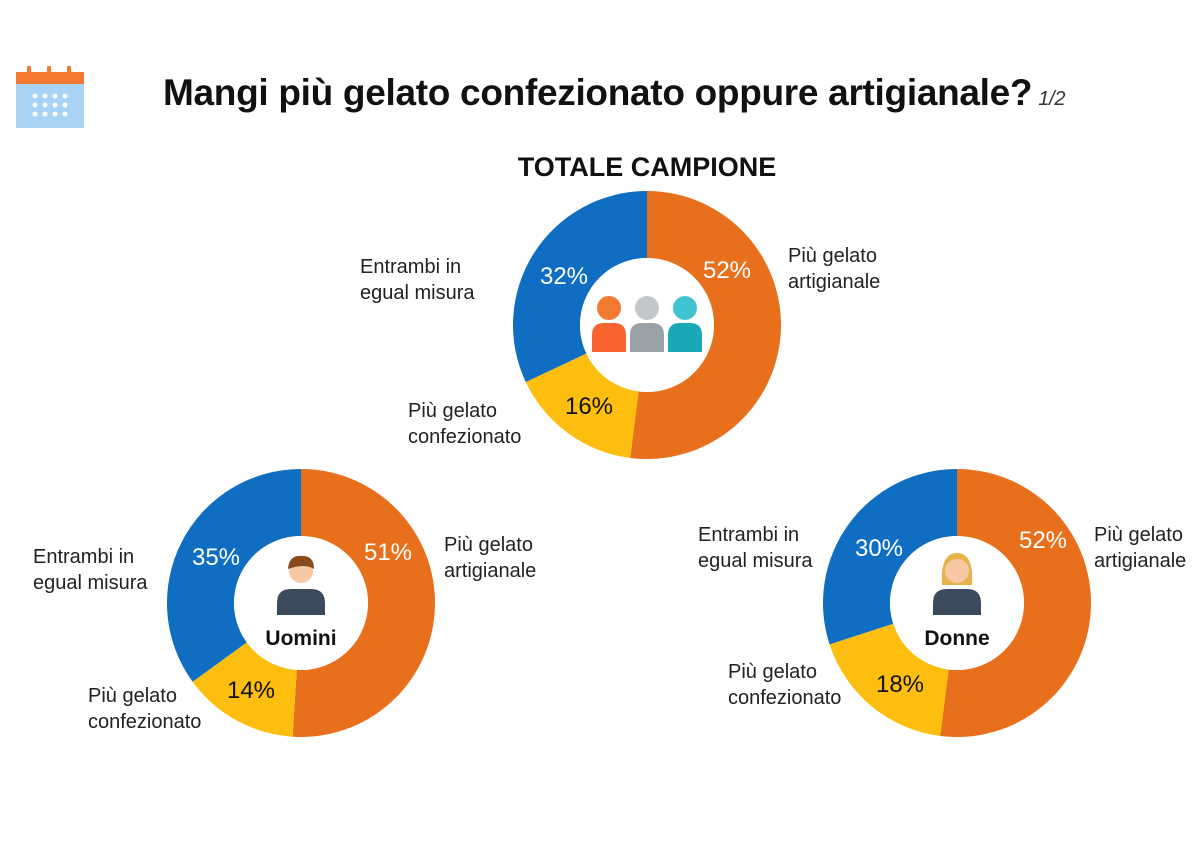  I want to click on man-avatar-icon, so click(301, 585).